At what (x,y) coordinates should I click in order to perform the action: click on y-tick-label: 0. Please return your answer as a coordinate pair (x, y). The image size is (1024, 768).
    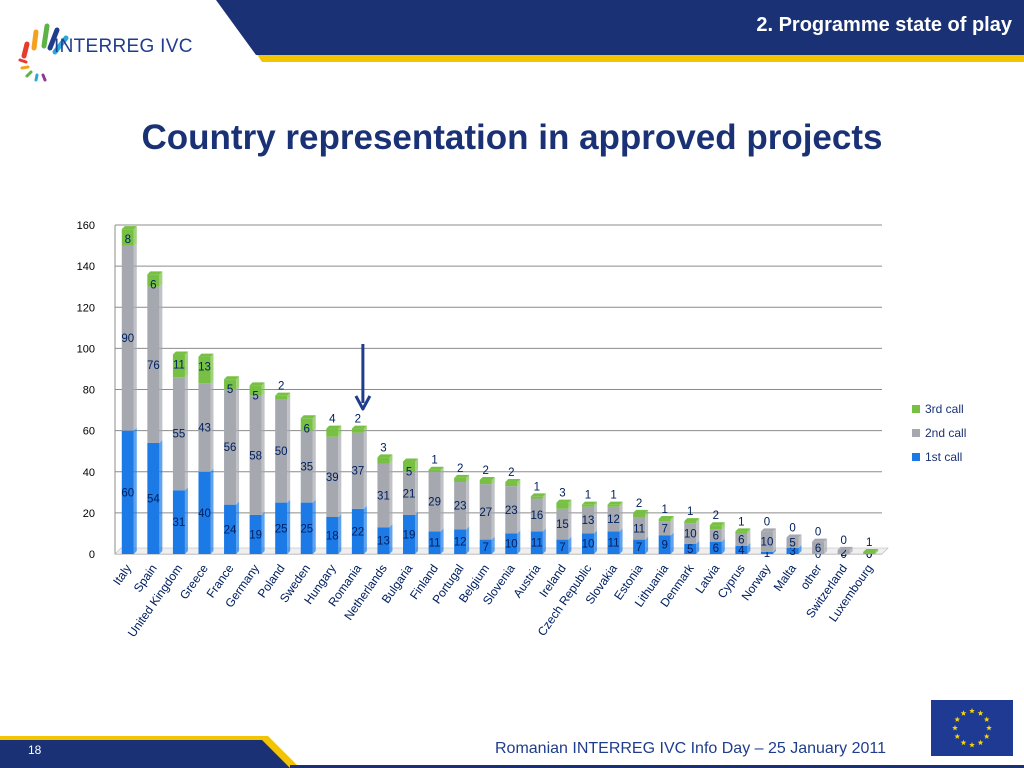
    Looking at the image, I should click on (92, 555).